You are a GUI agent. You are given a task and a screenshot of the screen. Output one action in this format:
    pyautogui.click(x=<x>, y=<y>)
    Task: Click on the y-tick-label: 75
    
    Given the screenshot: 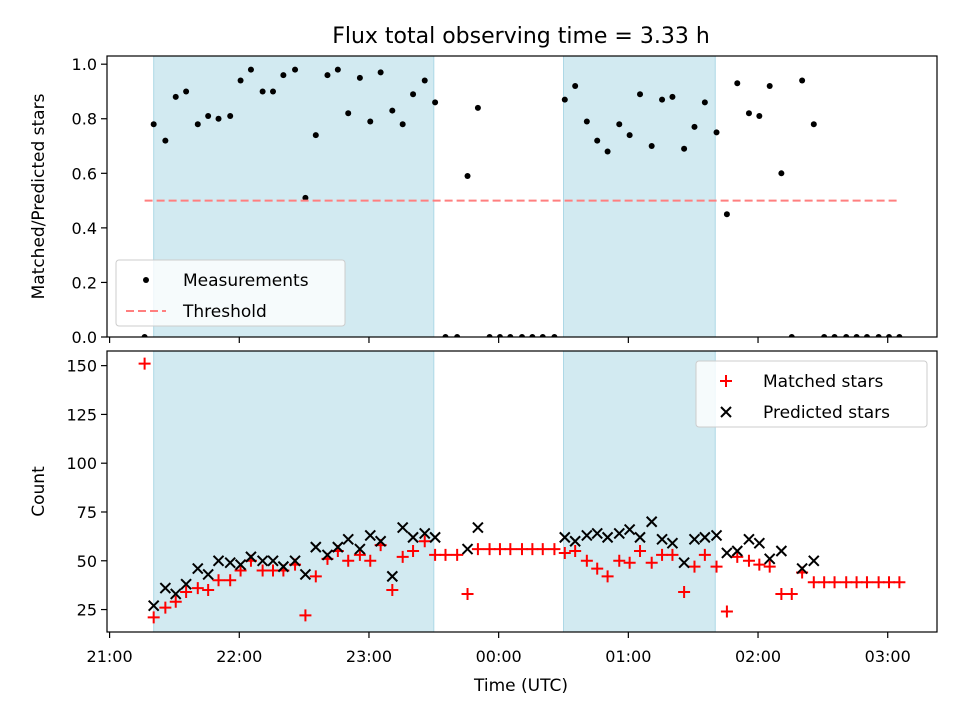 What is the action you would take?
    pyautogui.click(x=87, y=512)
    